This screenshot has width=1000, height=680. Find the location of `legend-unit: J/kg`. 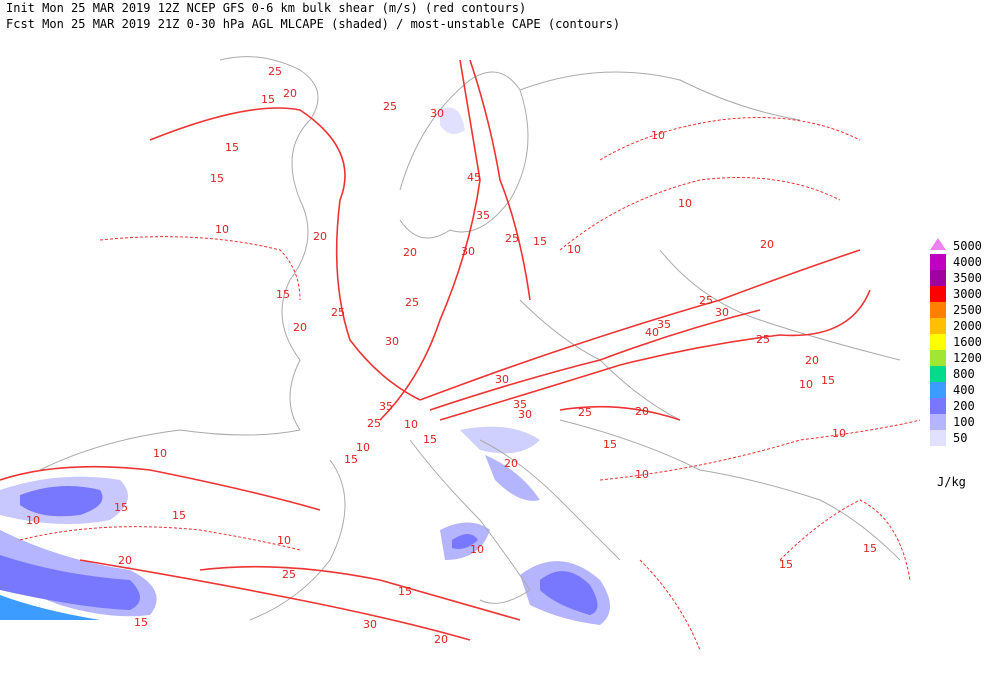

legend-unit: J/kg is located at coordinates (951, 482).